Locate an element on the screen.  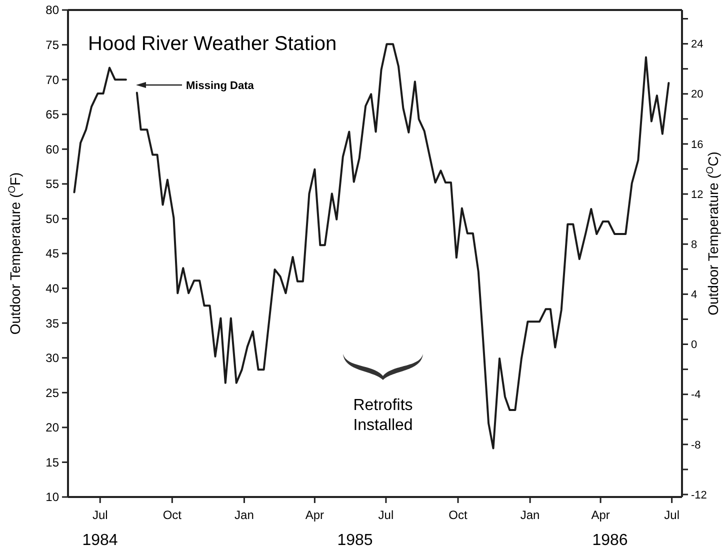
annotation: Missing Data is located at coordinates (220, 86).